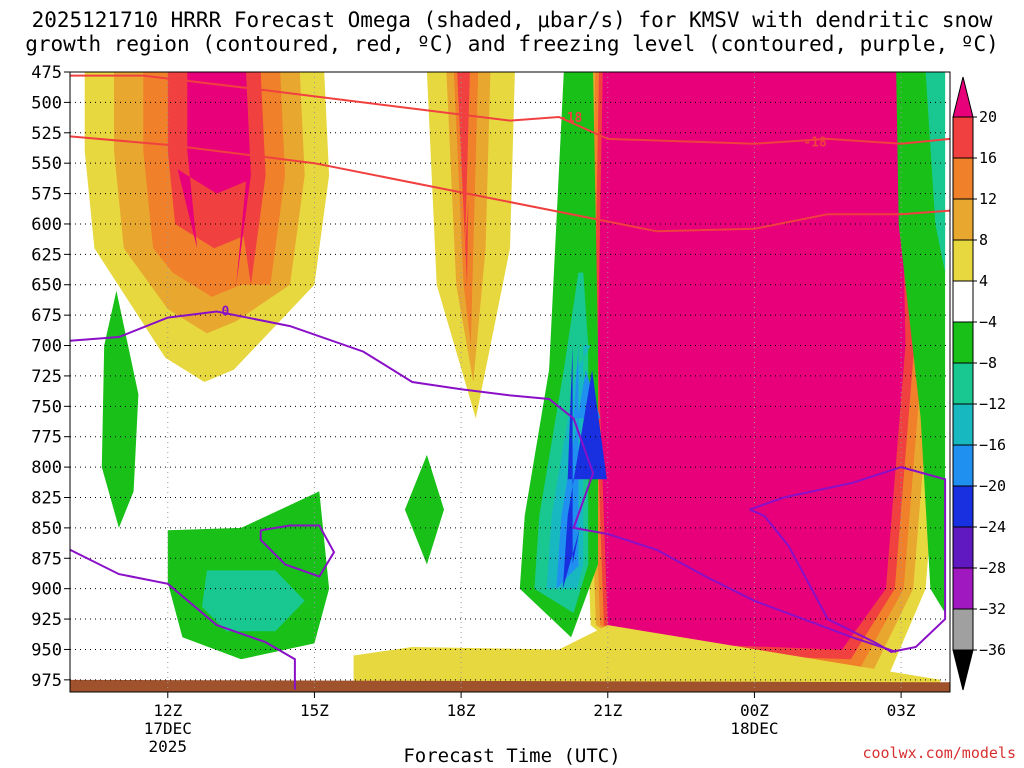 This screenshot has width=1024, height=768. What do you see at coordinates (935, 172) in the screenshot?
I see `downdraft-right-core` at bounding box center [935, 172].